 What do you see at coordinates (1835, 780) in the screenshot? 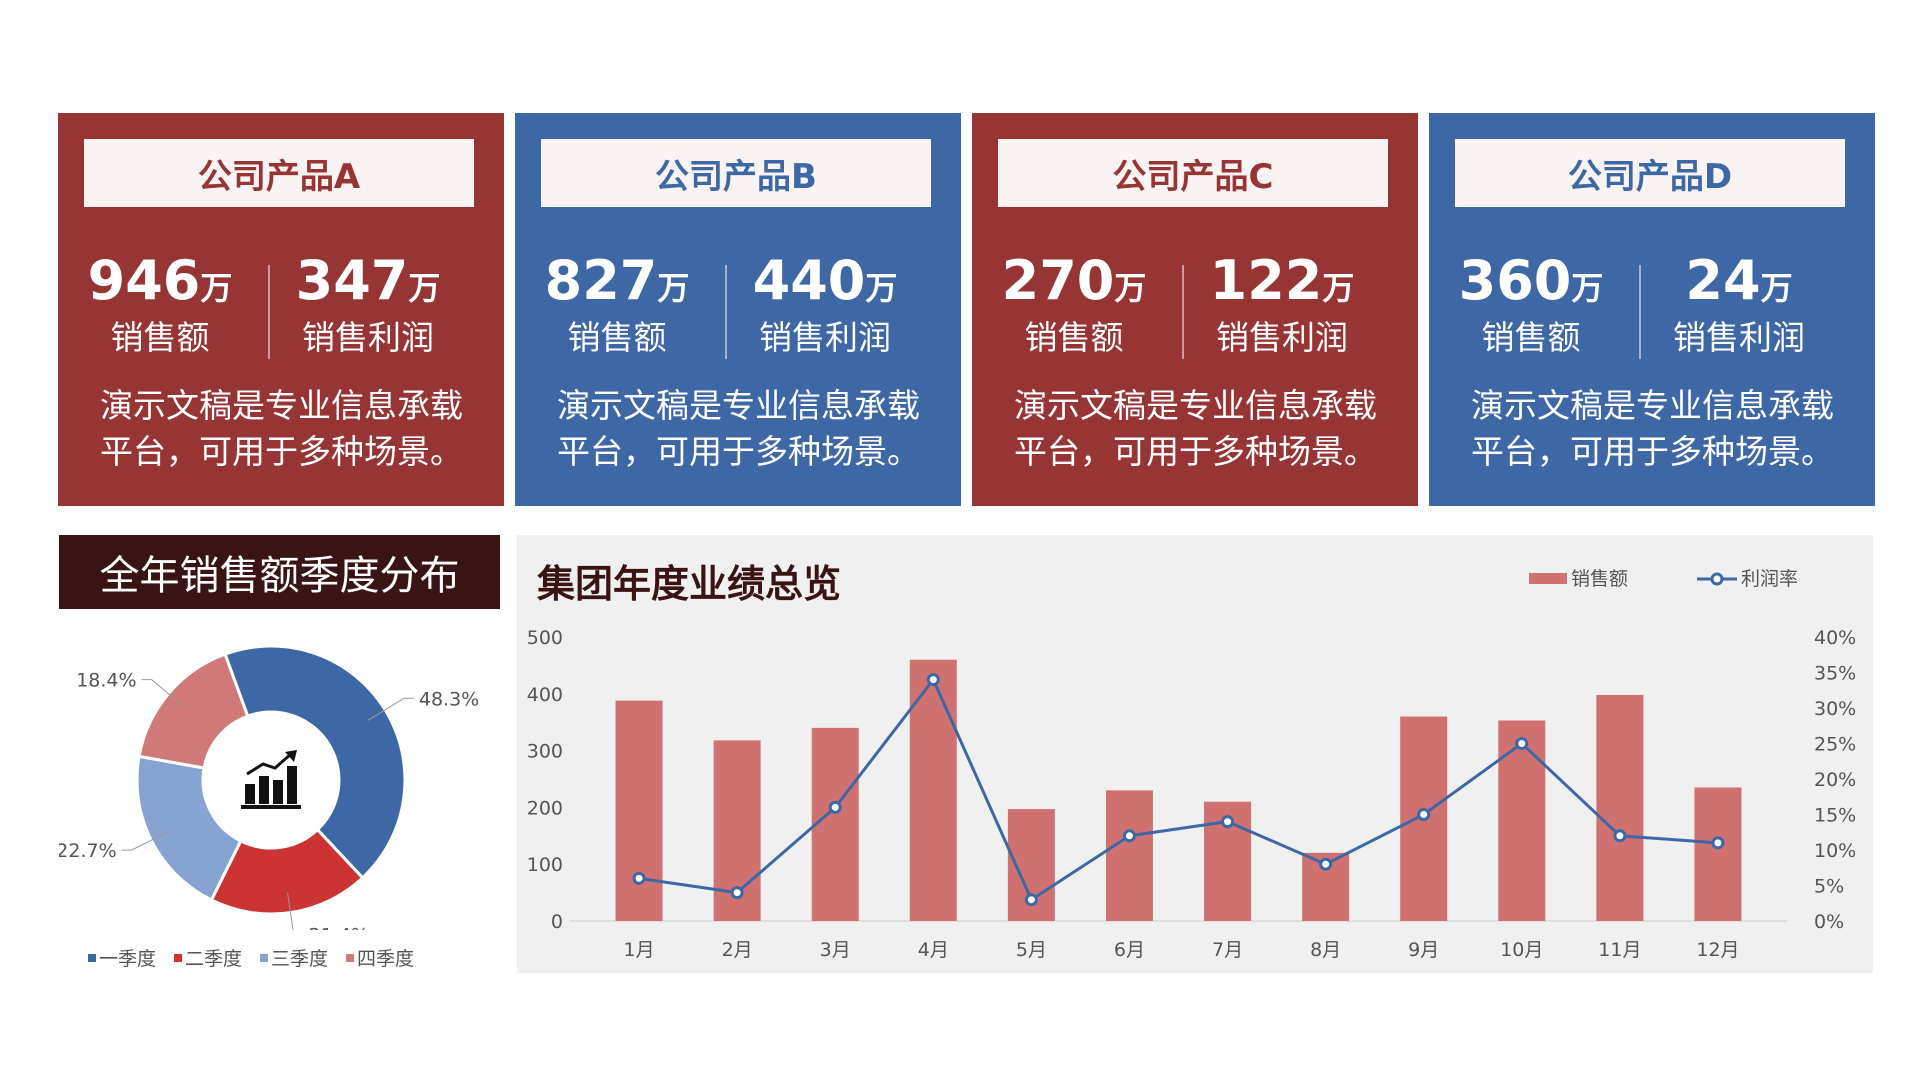
I see `y2-axis-tick-label: 20%` at bounding box center [1835, 780].